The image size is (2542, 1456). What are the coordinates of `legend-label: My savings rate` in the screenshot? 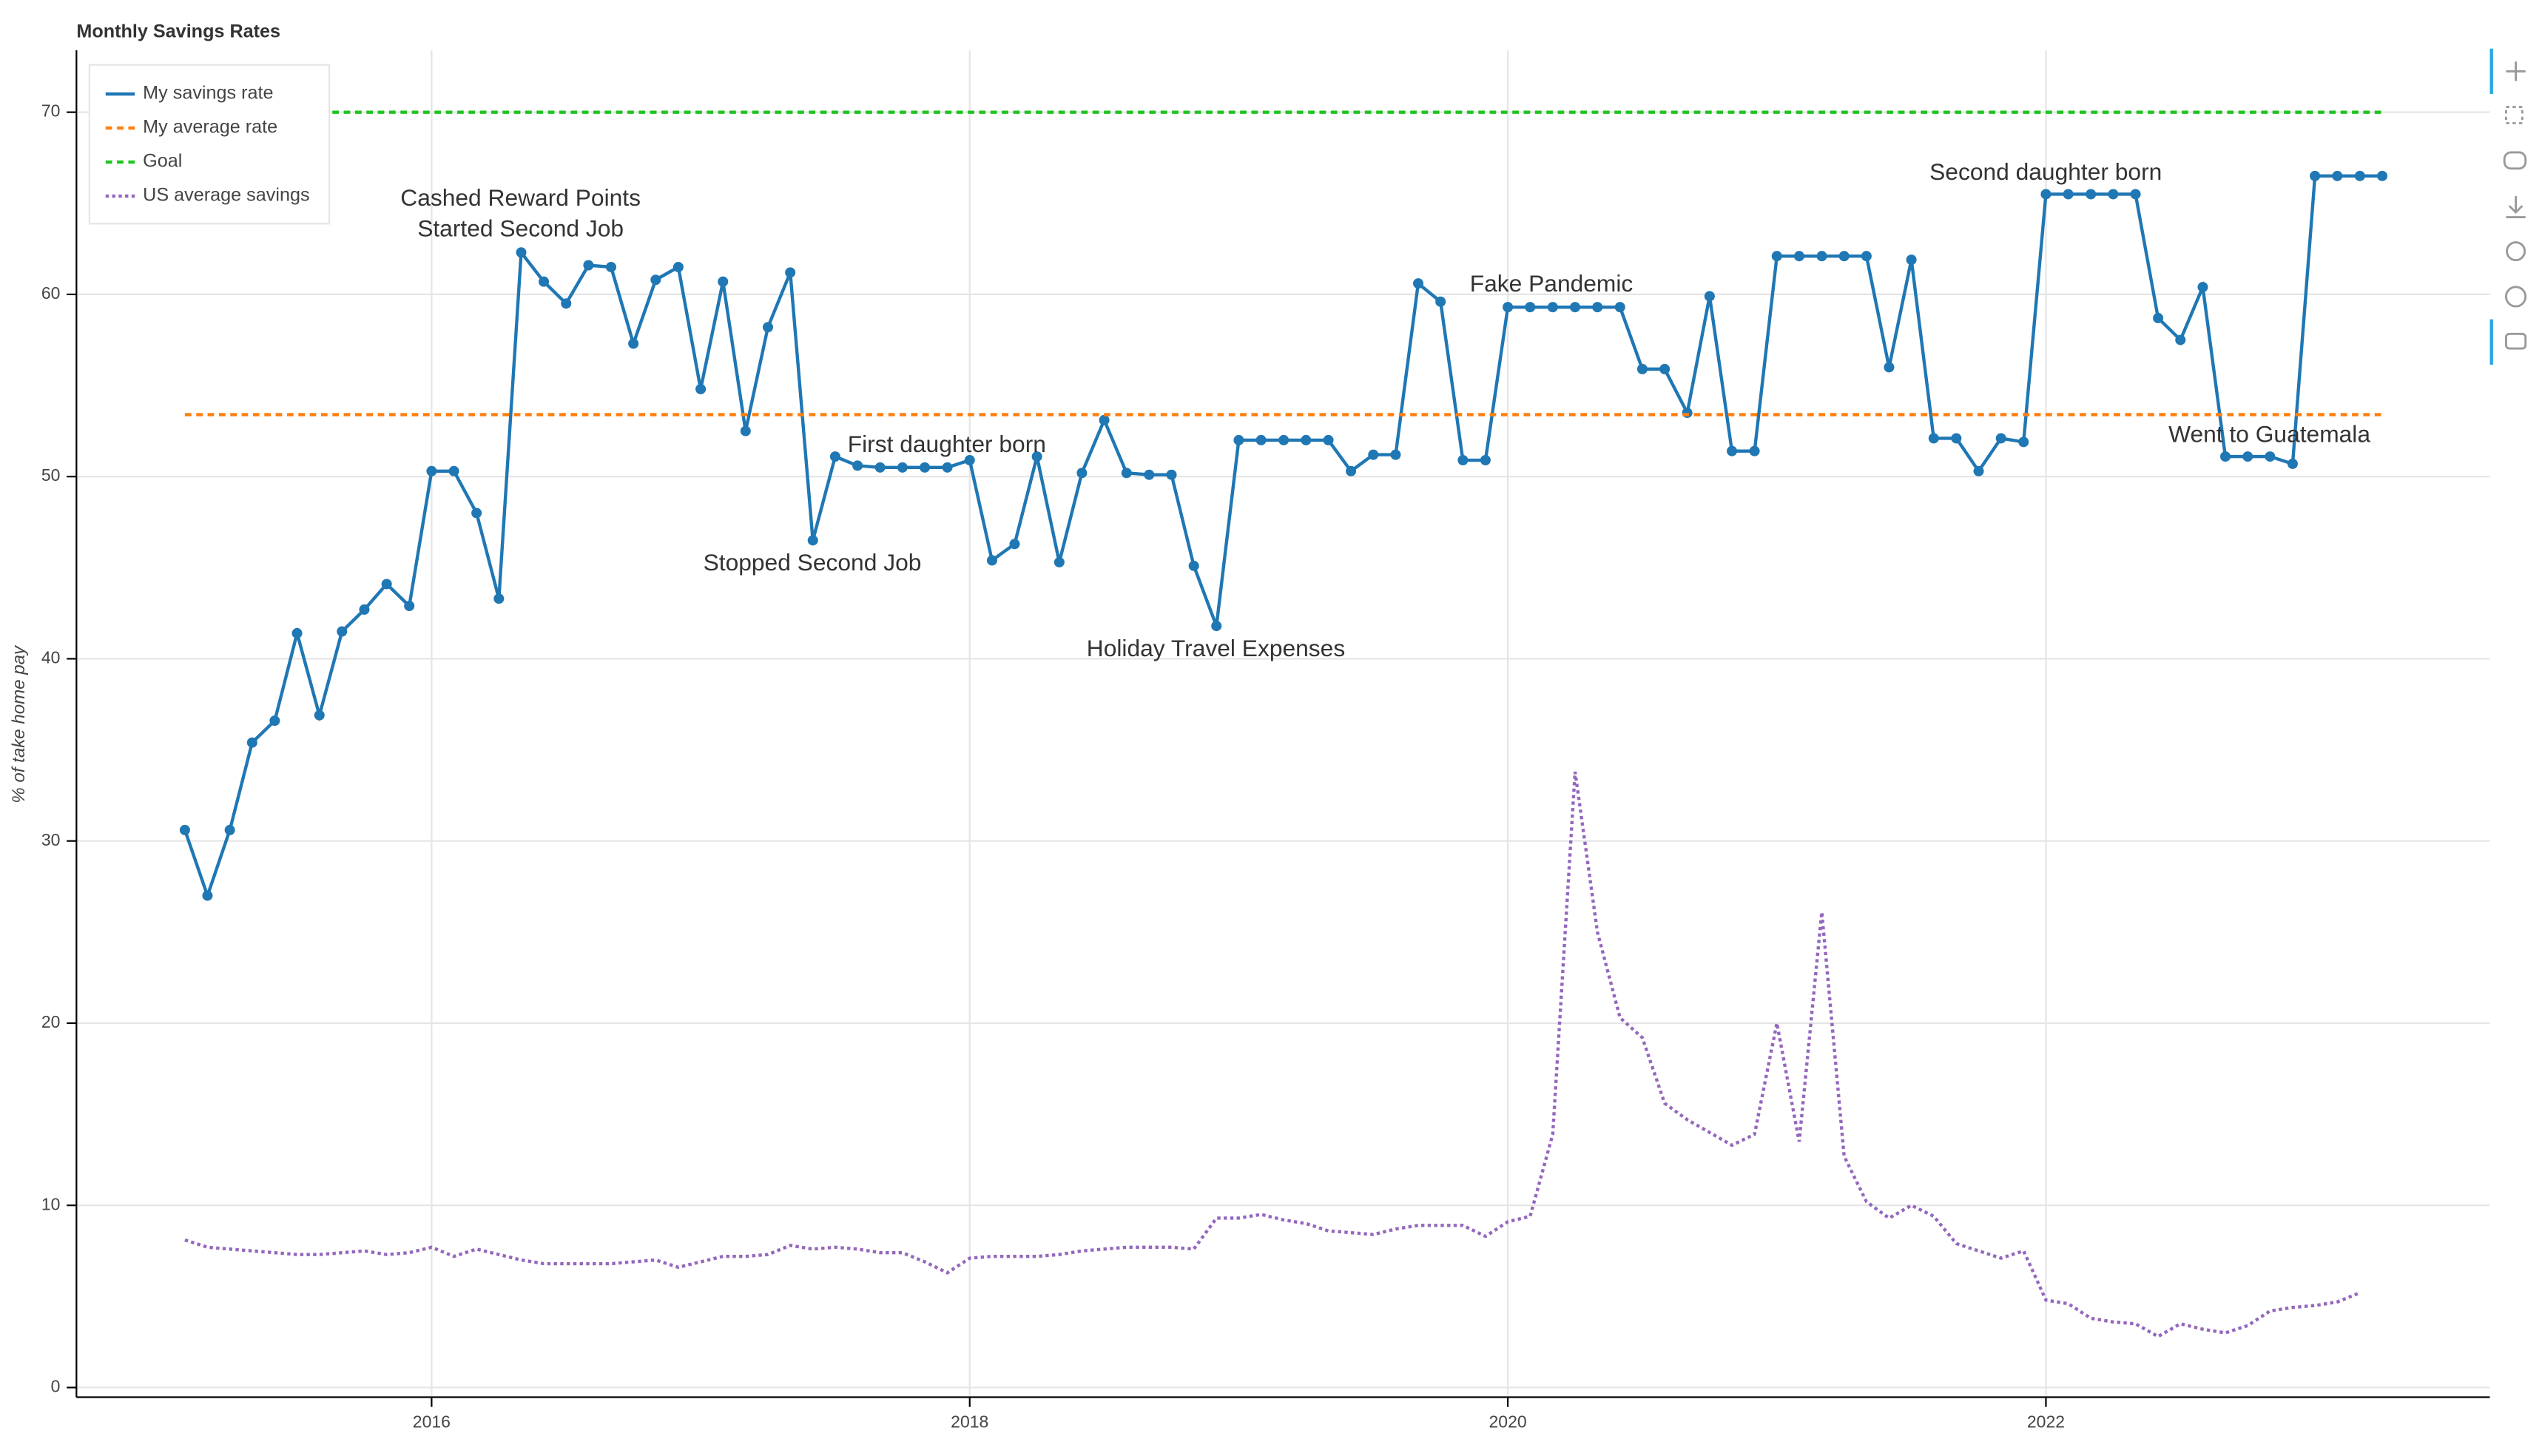 It's located at (208, 94).